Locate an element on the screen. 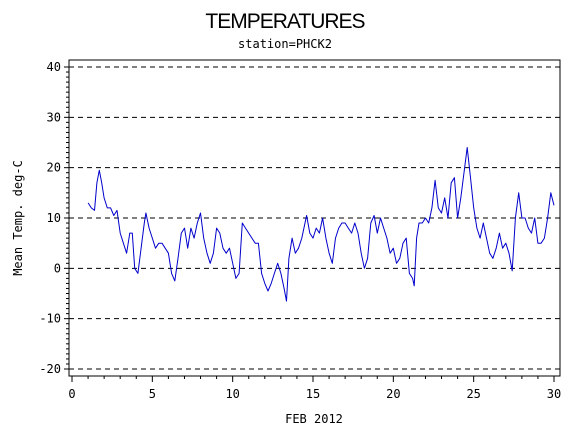 The height and width of the screenshot is (430, 570). x-tick-label: 20 is located at coordinates (393, 394).